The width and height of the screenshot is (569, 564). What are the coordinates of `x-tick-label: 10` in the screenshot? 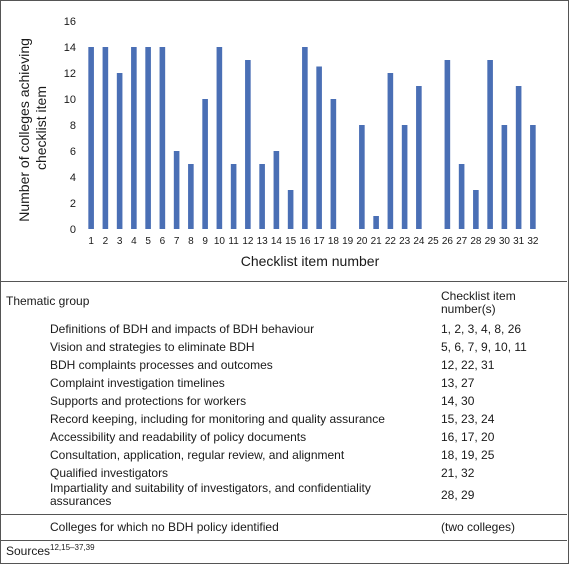 It's located at (220, 241).